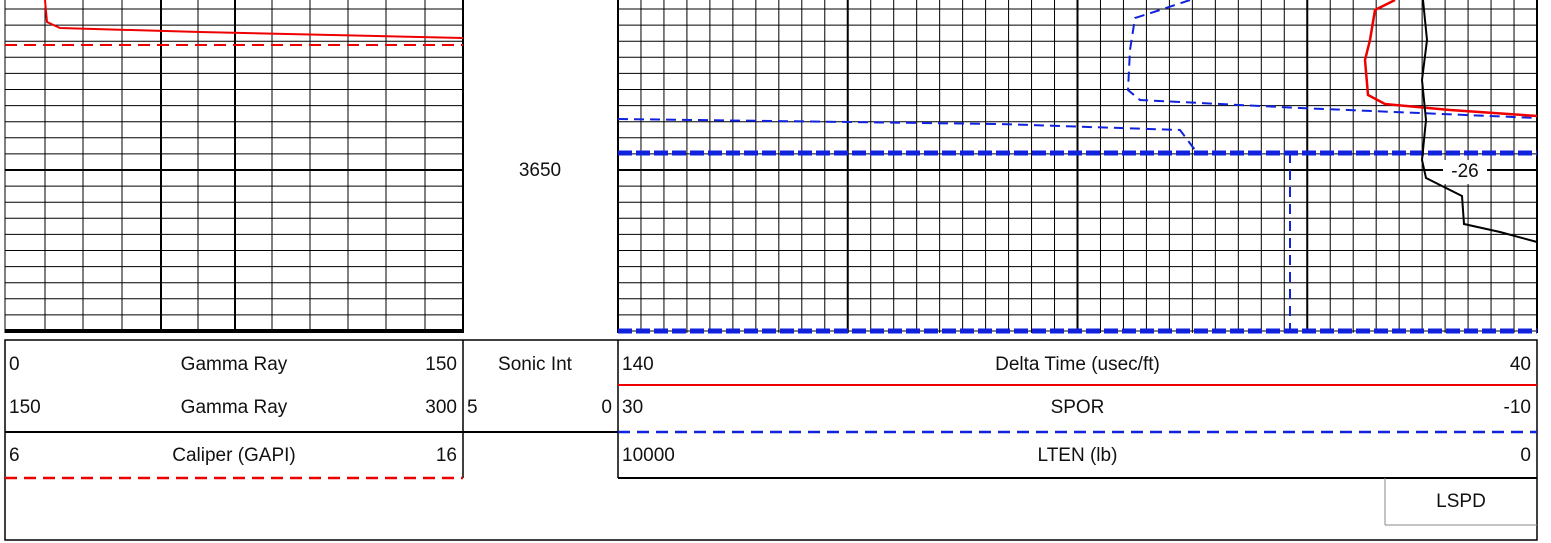 The height and width of the screenshot is (543, 1551). I want to click on lspd-header: LSPD, so click(1461, 501).